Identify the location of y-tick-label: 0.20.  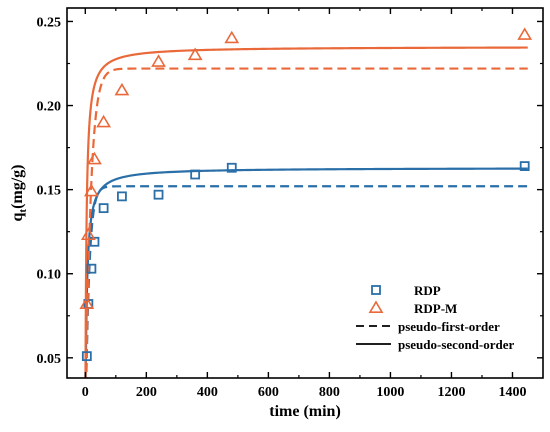
(49, 107).